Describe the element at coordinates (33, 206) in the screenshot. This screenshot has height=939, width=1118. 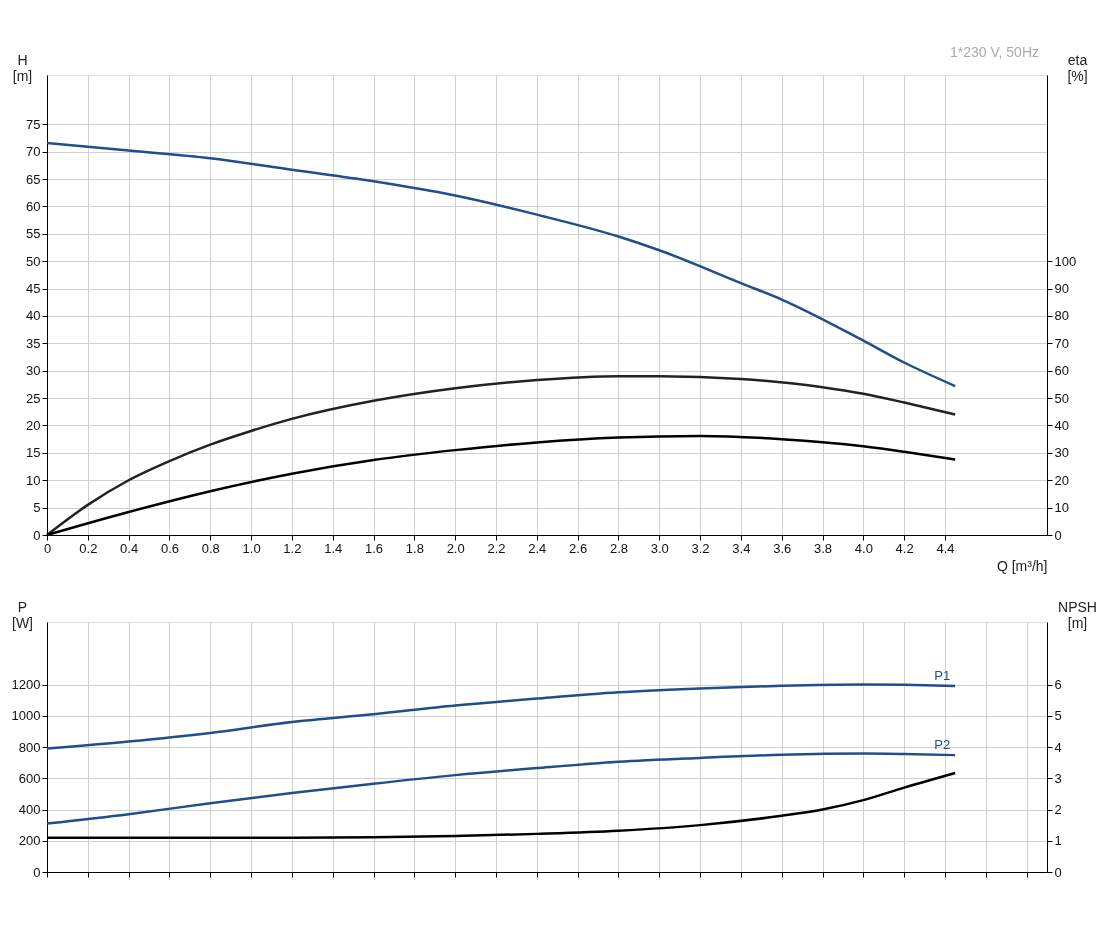
I see `y-tick-label: 60` at that location.